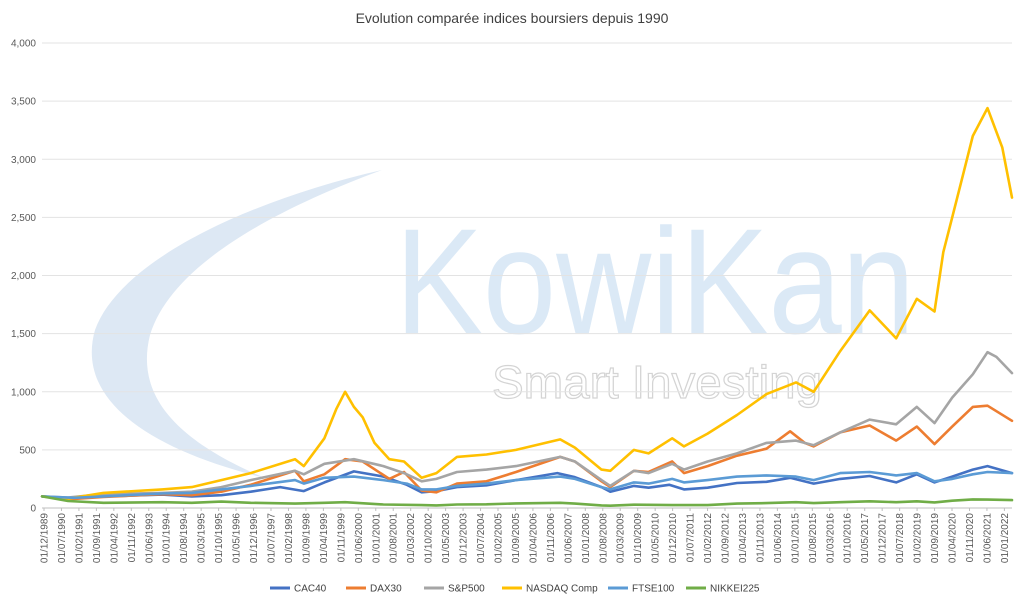 The height and width of the screenshot is (607, 1024). What do you see at coordinates (62, 538) in the screenshot?
I see `x-tick-label: 01/07/1990` at bounding box center [62, 538].